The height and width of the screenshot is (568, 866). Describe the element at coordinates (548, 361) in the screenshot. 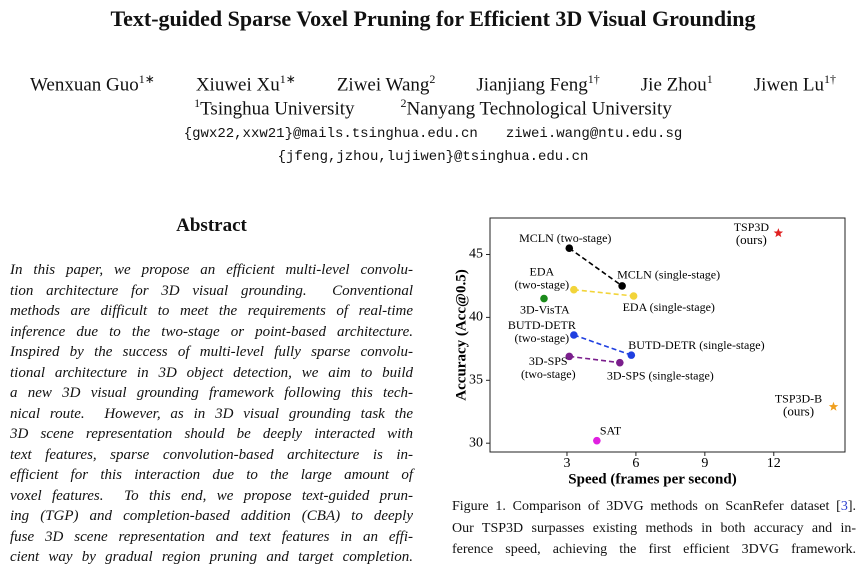

I see `point-label: 3D-SPS` at that location.